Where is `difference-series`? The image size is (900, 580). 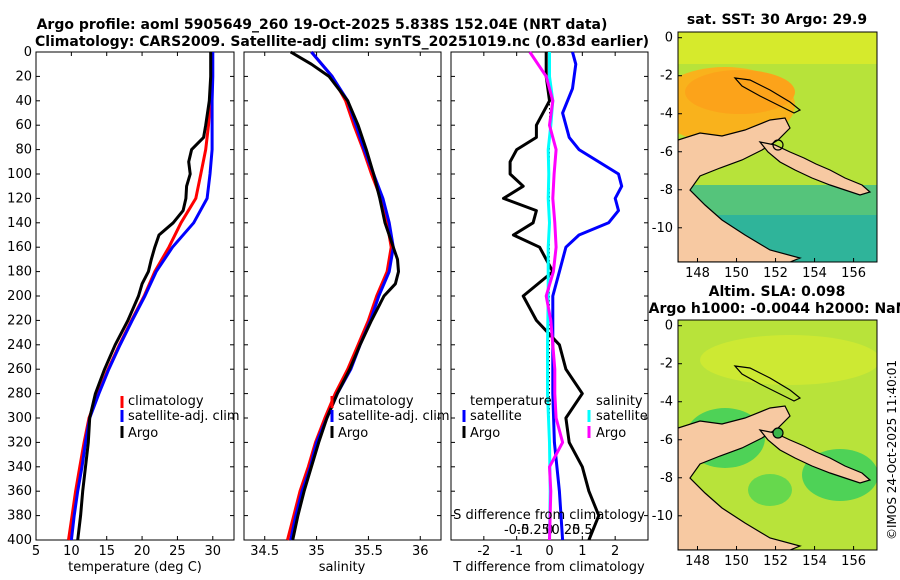 difference-series is located at coordinates (563, 296).